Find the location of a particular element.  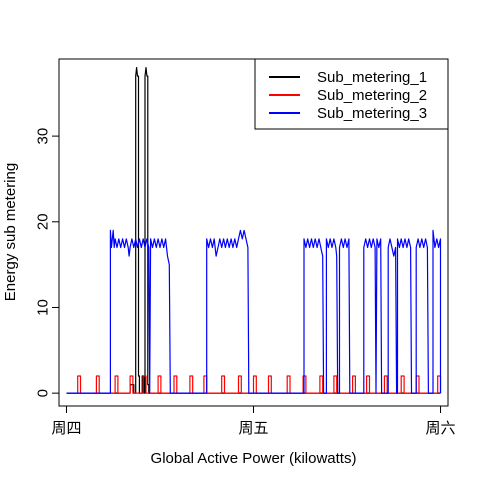

legend-label-1: Sub_metering_1 is located at coordinates (372, 77).